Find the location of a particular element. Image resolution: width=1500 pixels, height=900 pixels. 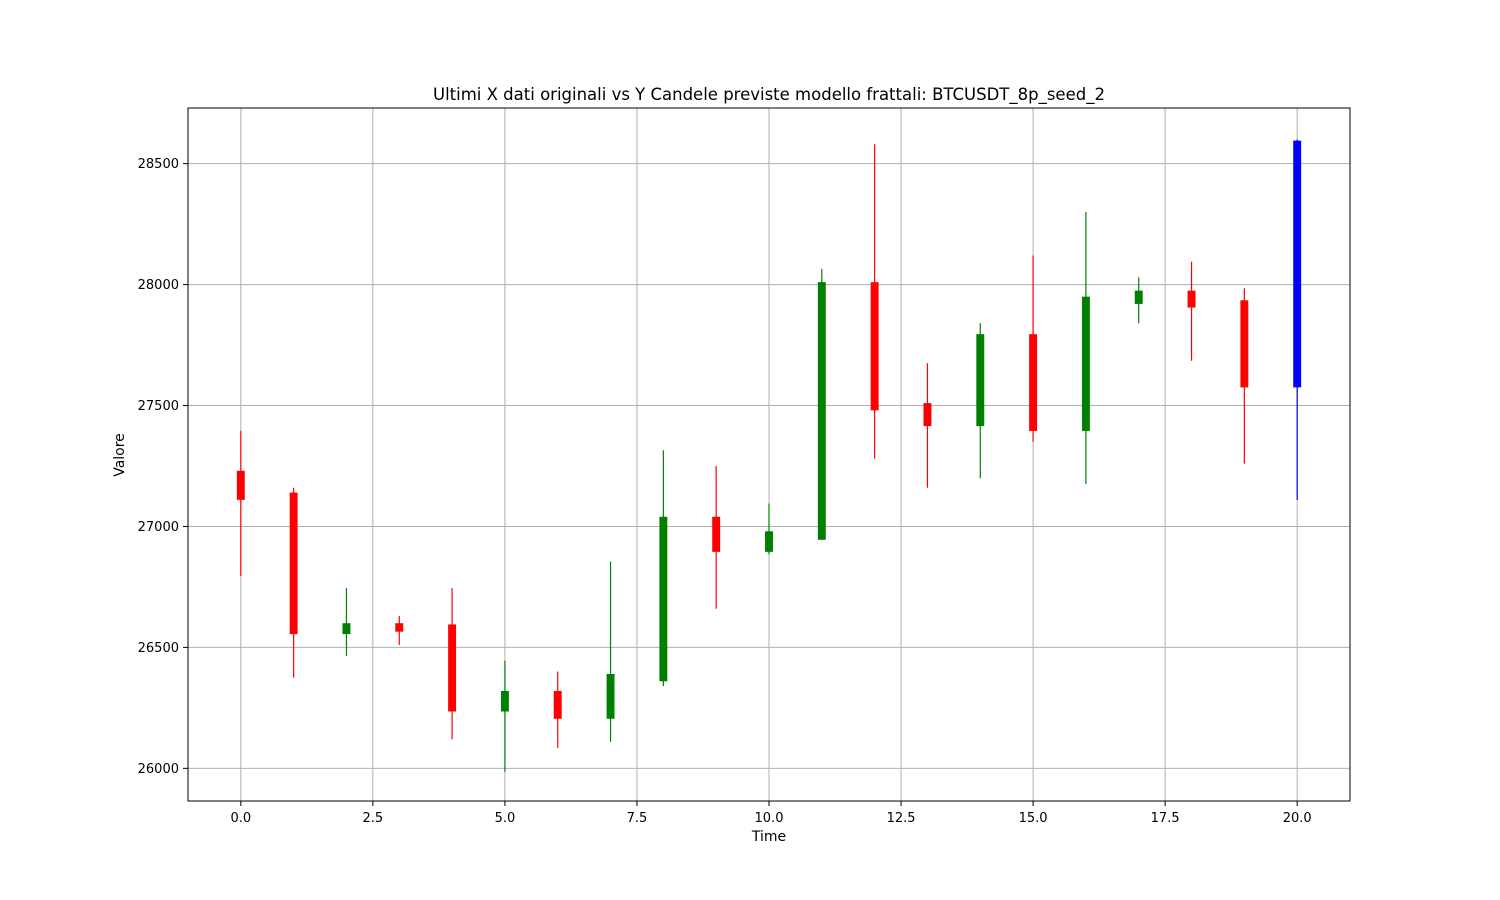

x-tick-label: 15.0 is located at coordinates (1033, 818).